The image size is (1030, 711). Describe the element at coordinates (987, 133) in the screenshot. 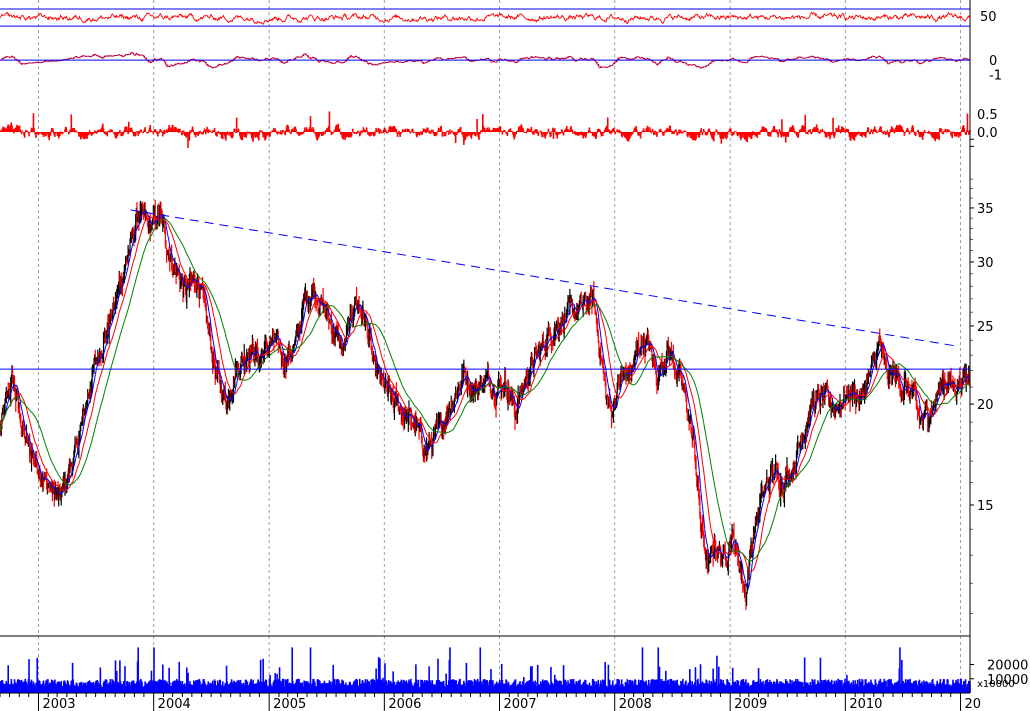

I see `histogram-tick-1: 0.0` at that location.